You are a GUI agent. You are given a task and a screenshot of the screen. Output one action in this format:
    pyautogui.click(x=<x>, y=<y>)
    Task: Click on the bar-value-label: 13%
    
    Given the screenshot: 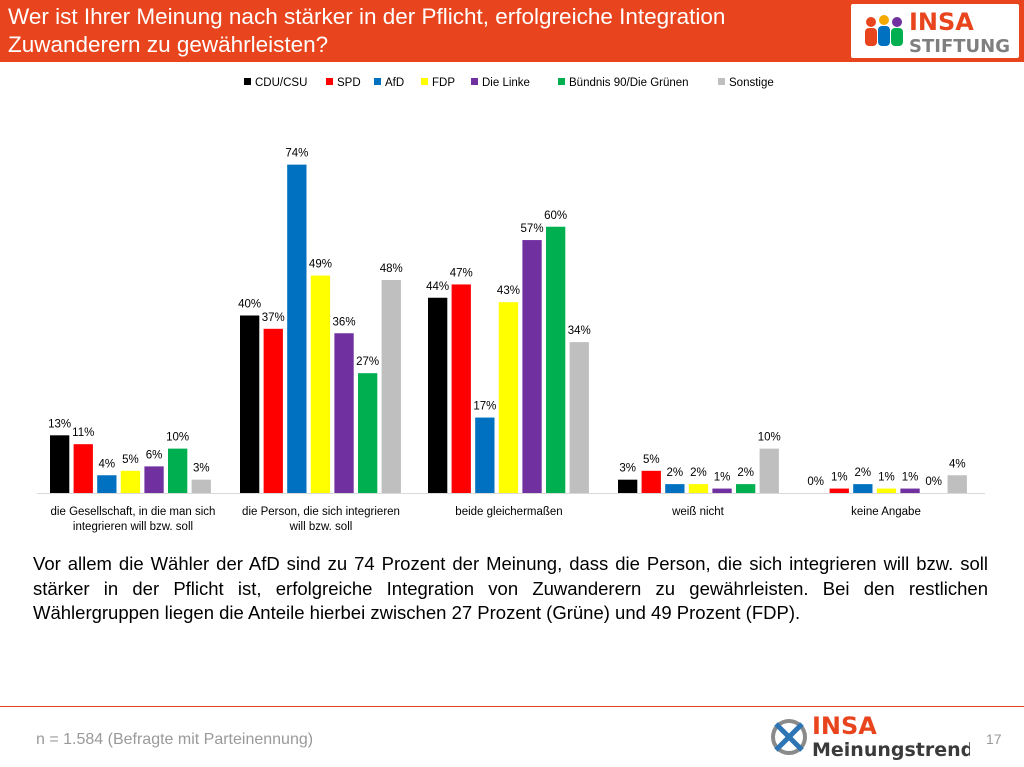 What is the action you would take?
    pyautogui.click(x=59, y=424)
    